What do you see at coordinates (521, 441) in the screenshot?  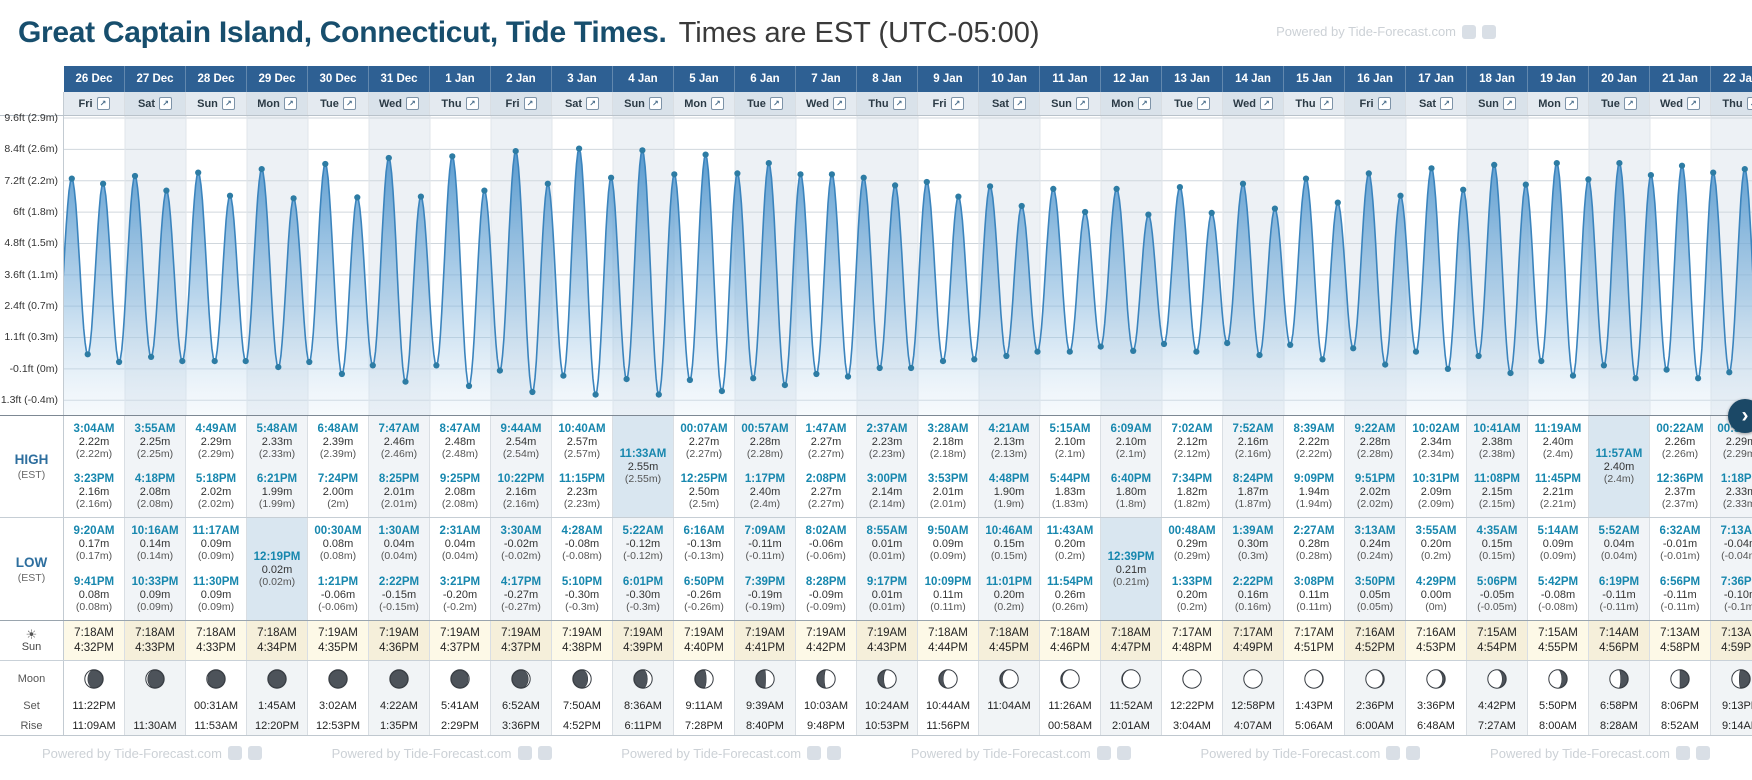 I see `high-tide-height: 2.54m` at bounding box center [521, 441].